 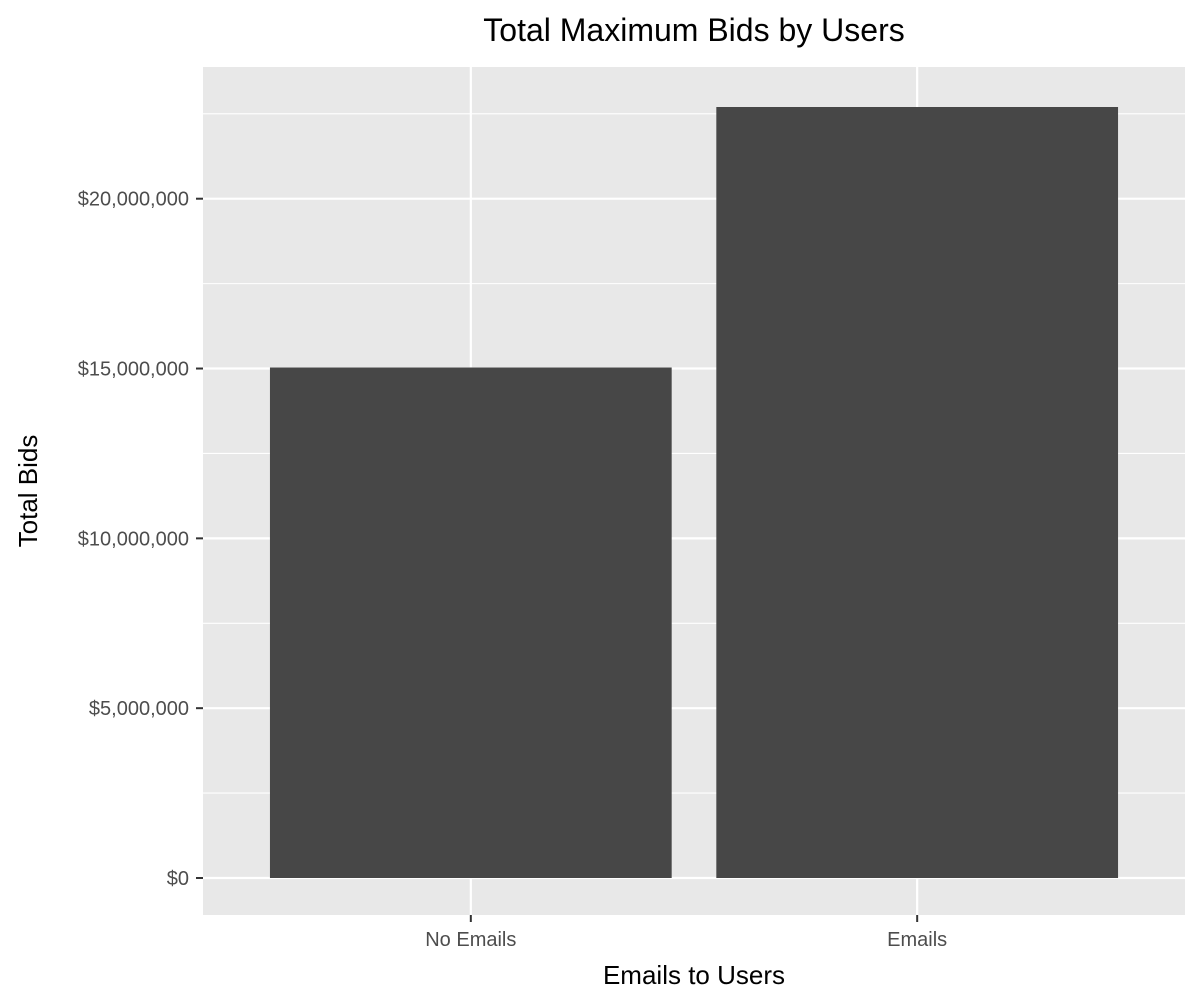 What do you see at coordinates (178, 879) in the screenshot?
I see `y-tick-label: $0` at bounding box center [178, 879].